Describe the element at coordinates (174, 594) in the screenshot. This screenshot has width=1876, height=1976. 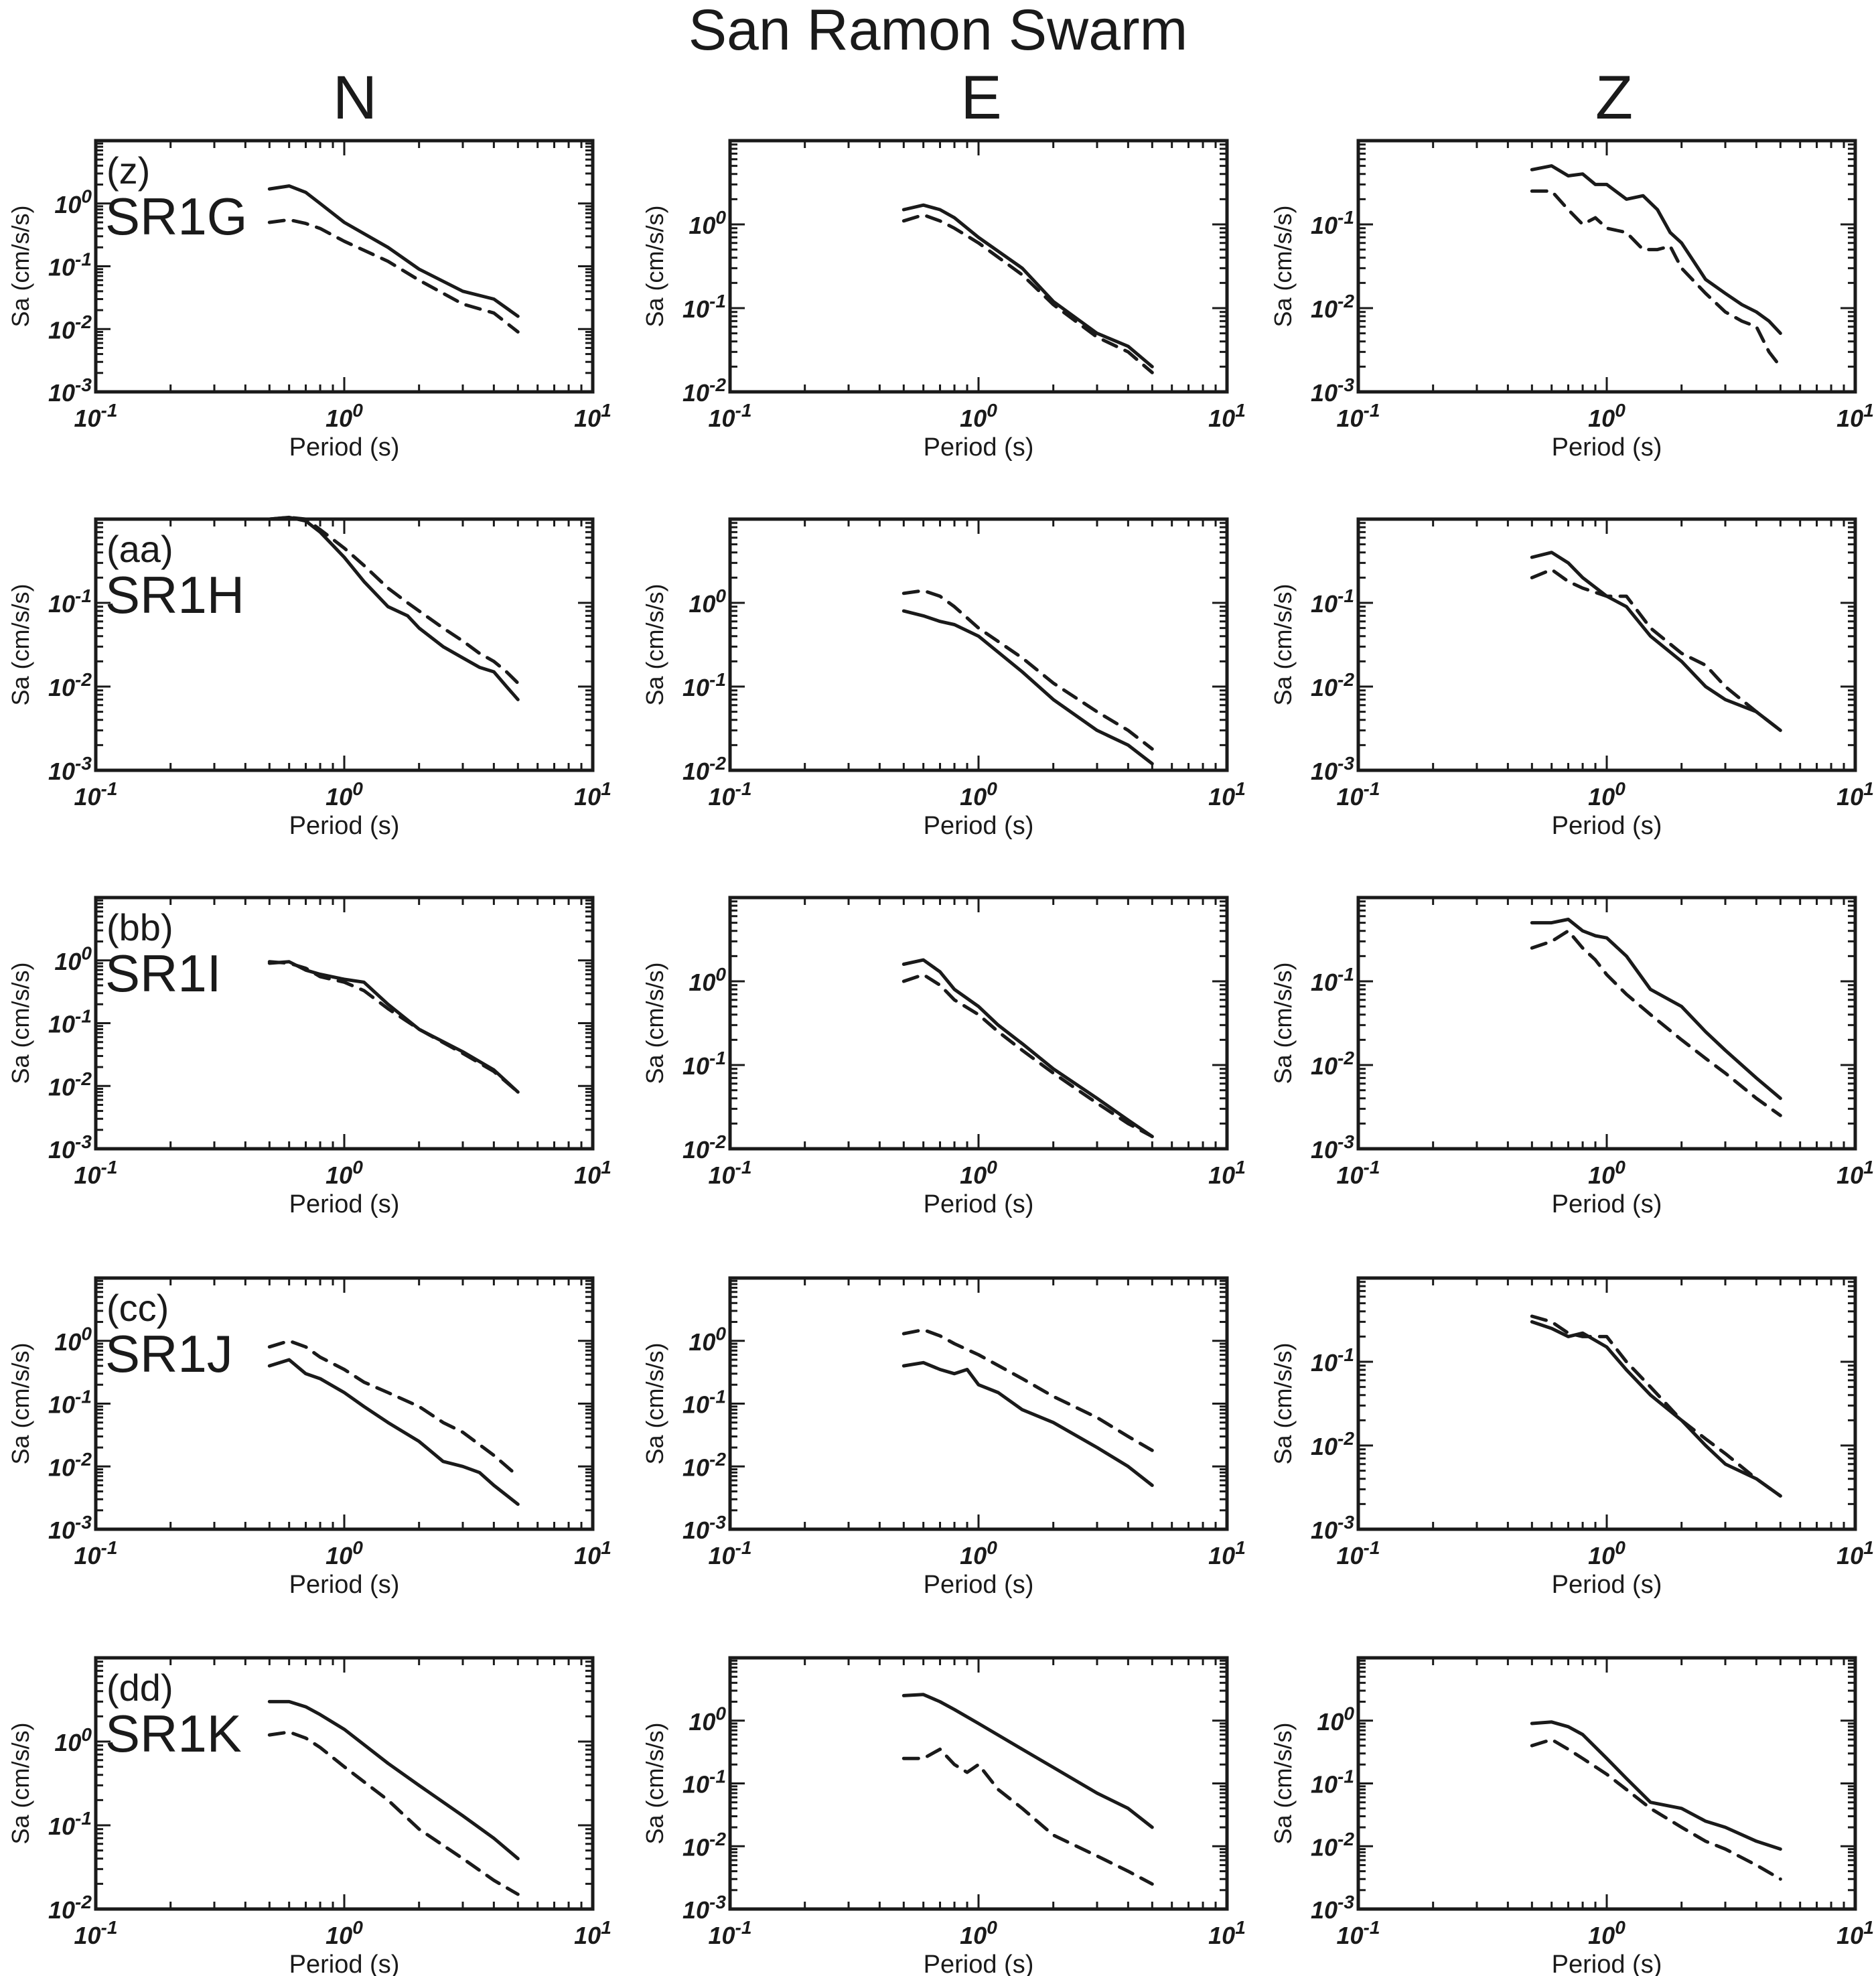
I see `station-label: SR1H` at that location.